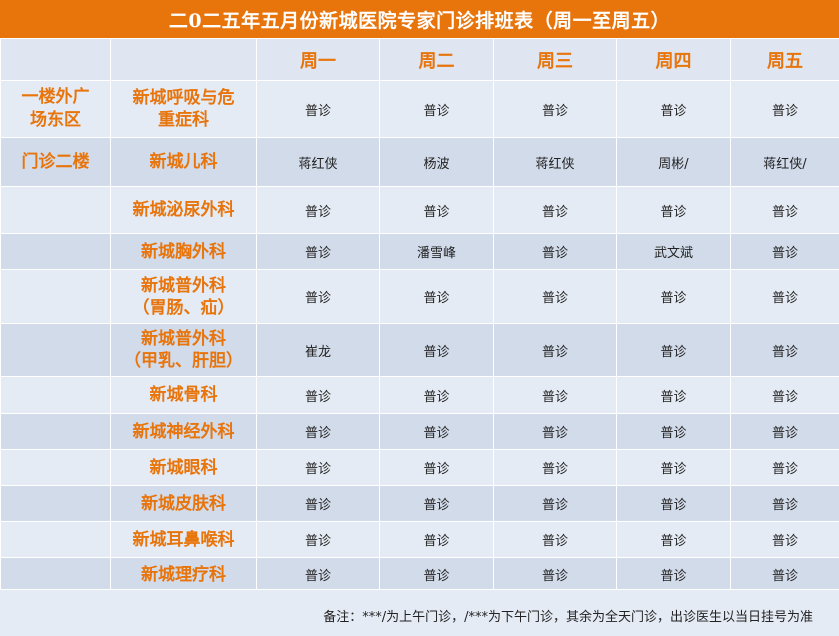  Describe the element at coordinates (673, 251) in the screenshot. I see `schedule-cell: 武文斌` at that location.